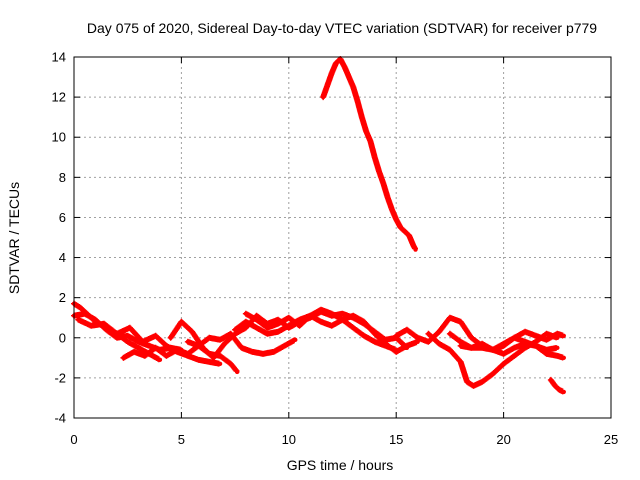  Describe the element at coordinates (73, 439) in the screenshot. I see `x-tick-label: 0` at that location.